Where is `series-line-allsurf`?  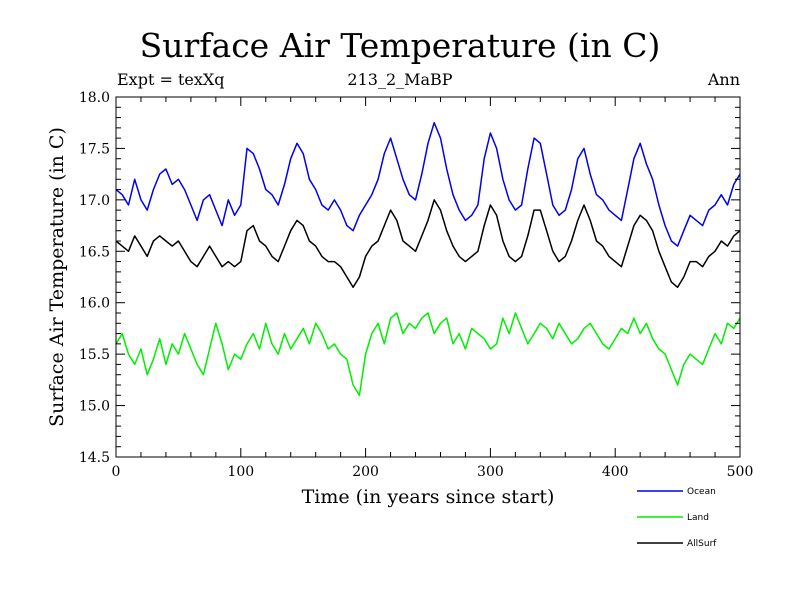
series-line-allsurf is located at coordinates (428, 244).